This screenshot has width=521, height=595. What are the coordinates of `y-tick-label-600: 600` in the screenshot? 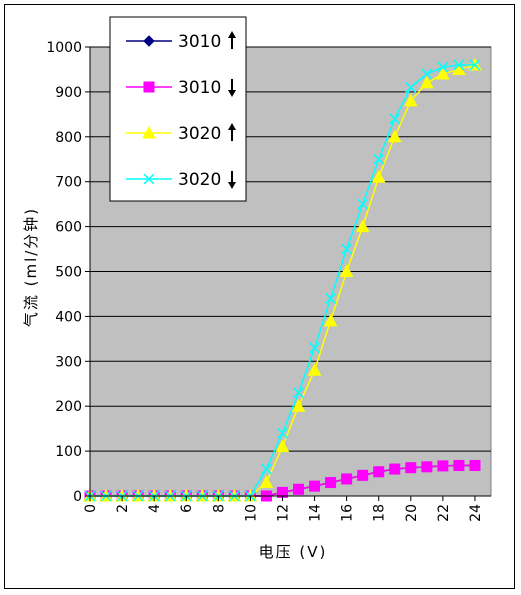 It's located at (68, 228).